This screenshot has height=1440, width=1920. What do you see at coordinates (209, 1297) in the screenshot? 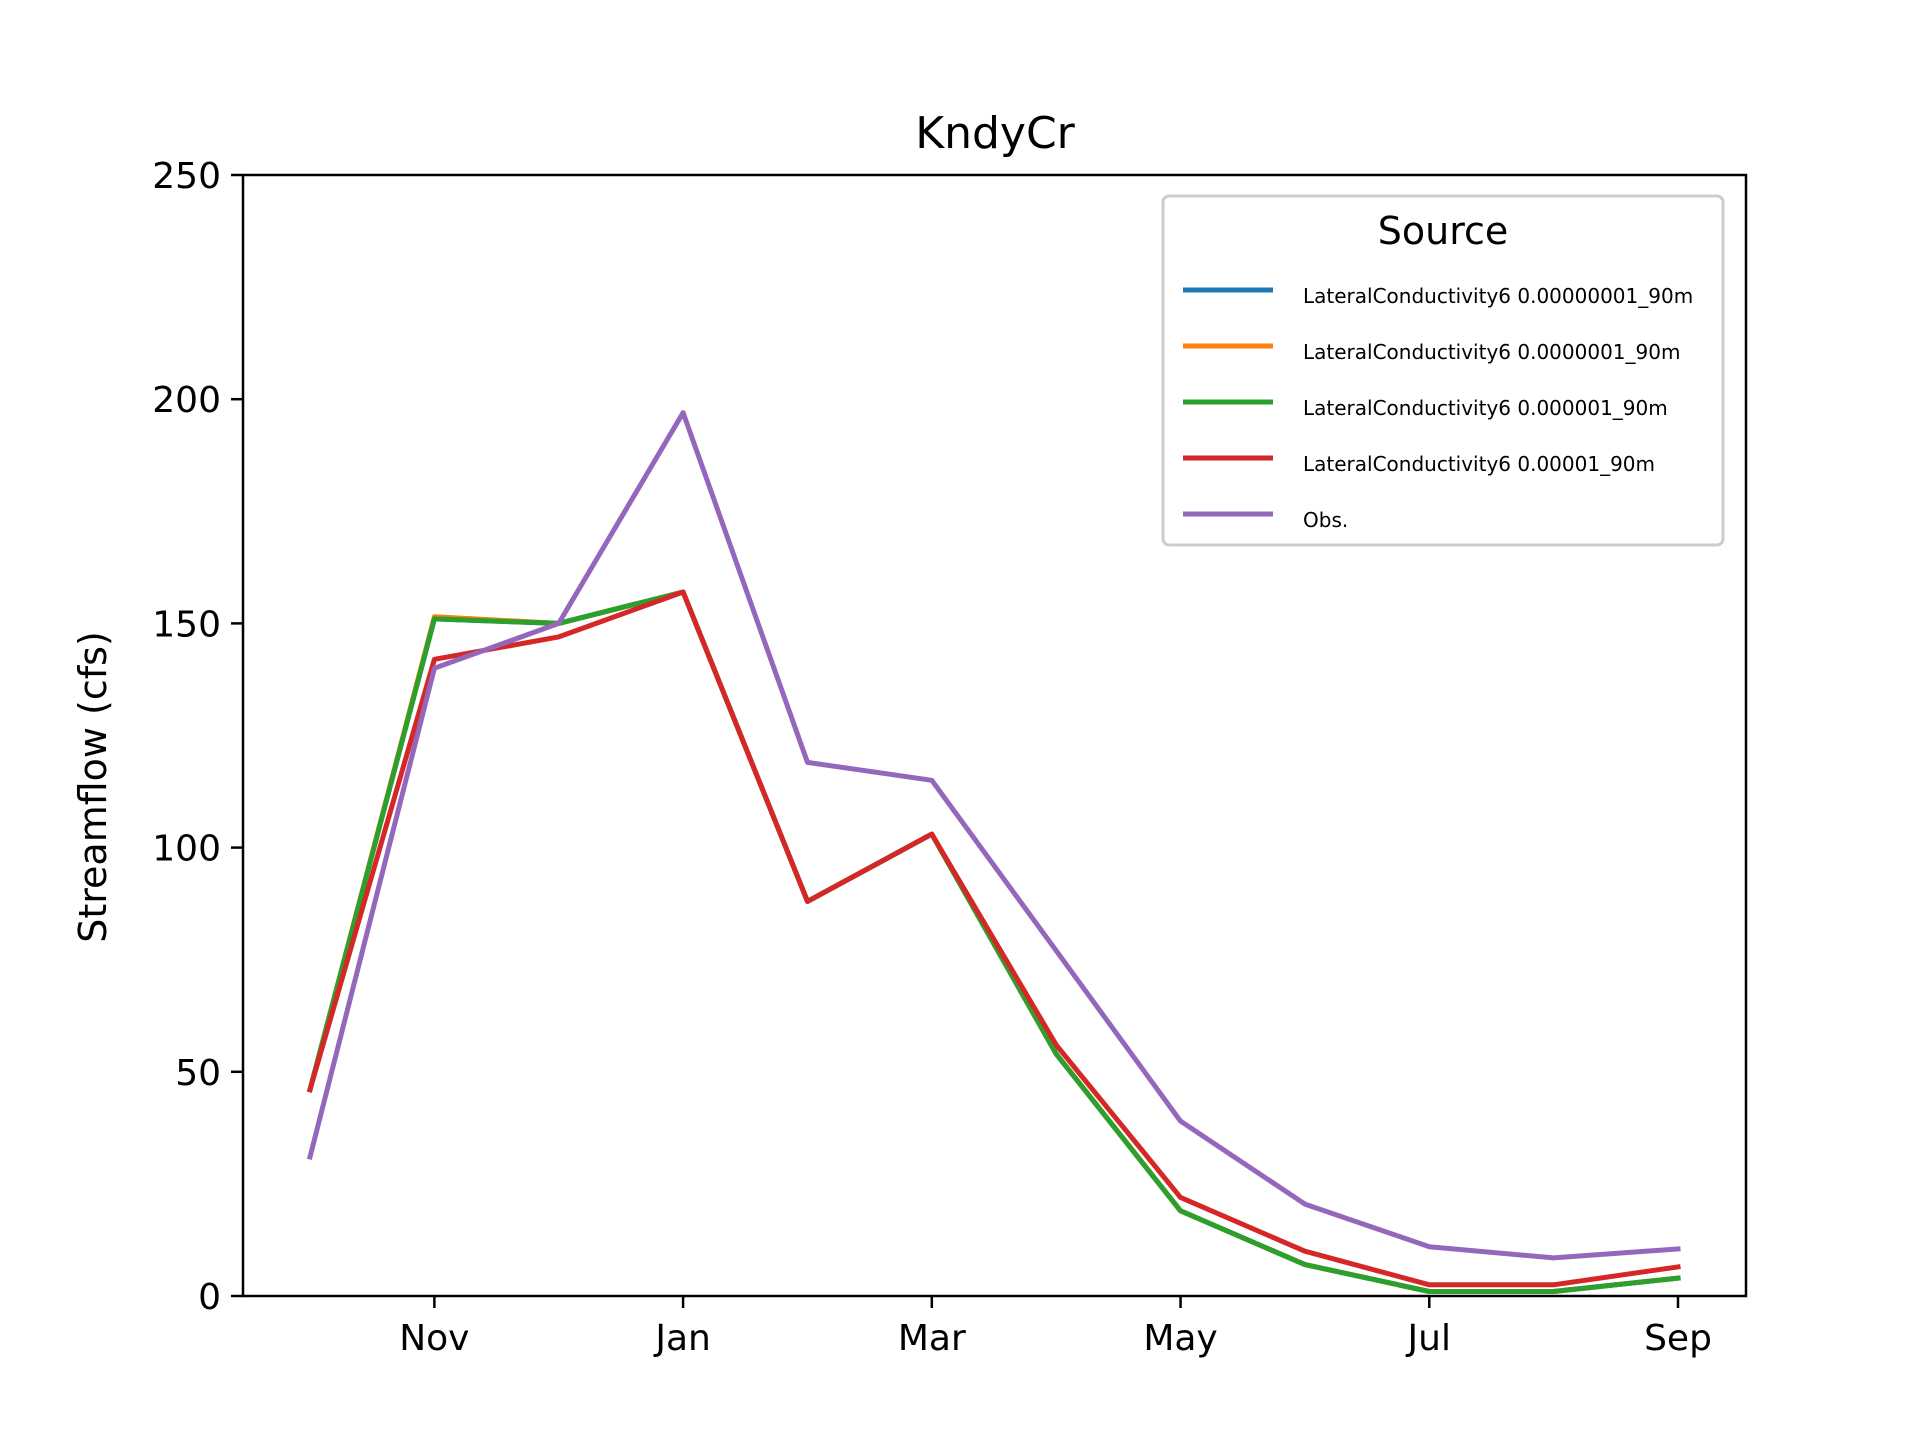
I see `y-tick-label-0: 0` at bounding box center [209, 1297].